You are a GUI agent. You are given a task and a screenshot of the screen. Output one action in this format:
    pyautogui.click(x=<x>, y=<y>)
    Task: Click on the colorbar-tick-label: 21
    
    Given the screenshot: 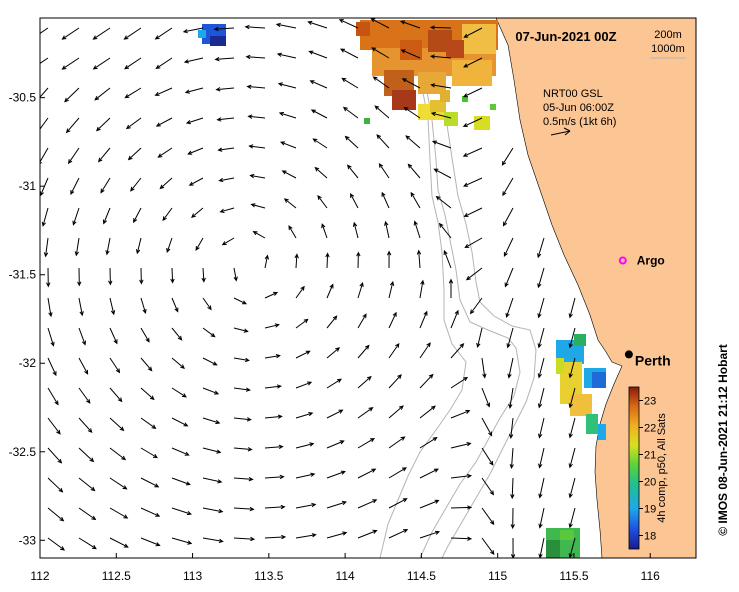 What is the action you would take?
    pyautogui.click(x=650, y=456)
    